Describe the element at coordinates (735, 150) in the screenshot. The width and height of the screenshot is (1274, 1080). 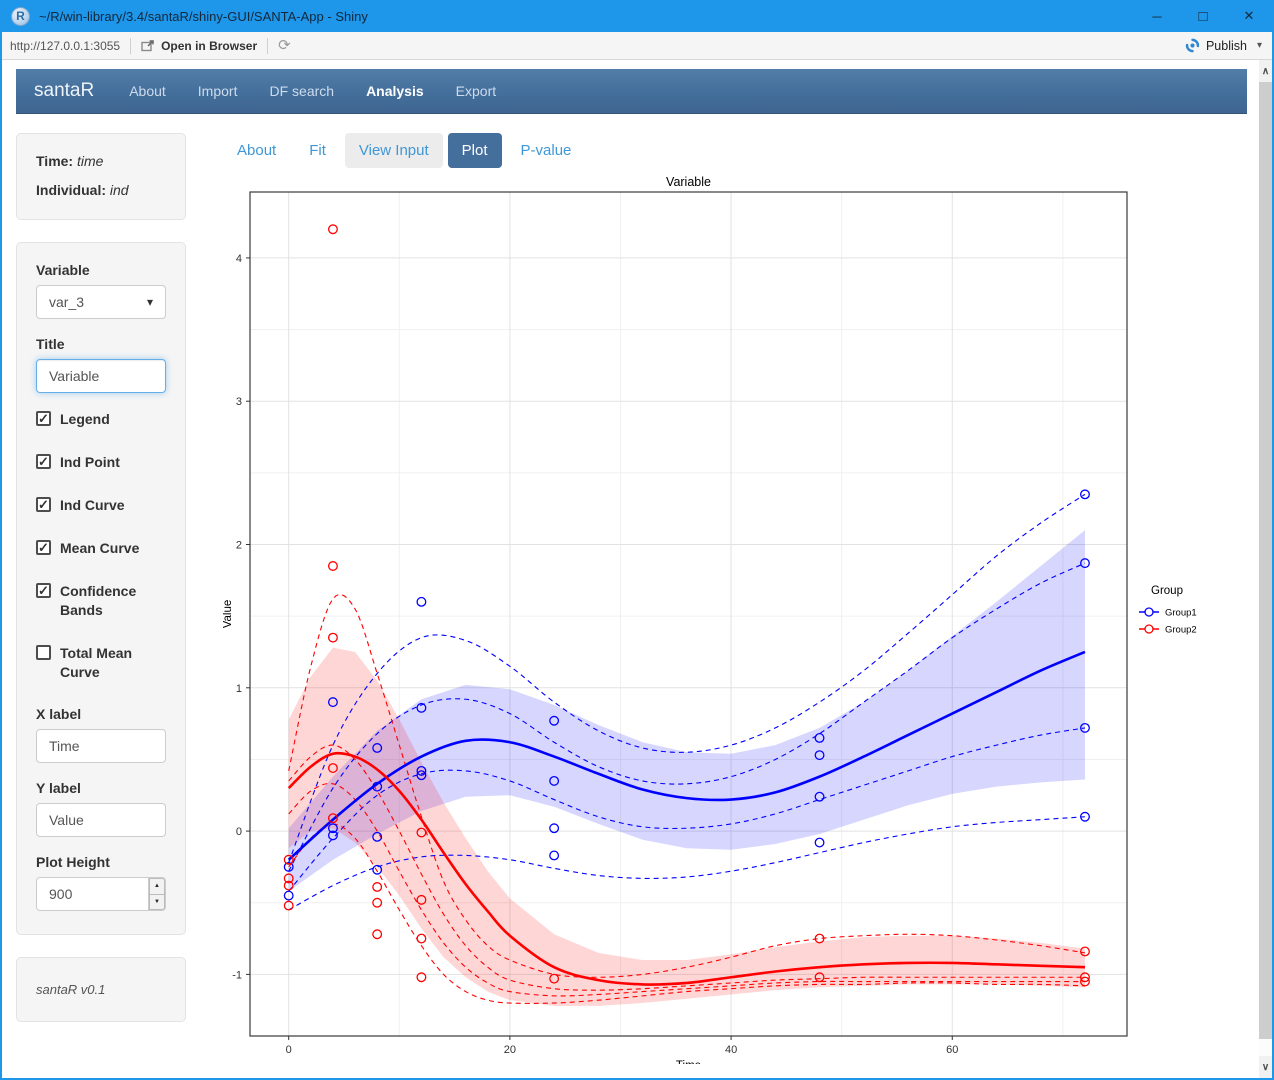
I see `tab-bar: About Fit View Input Plot P-value` at that location.